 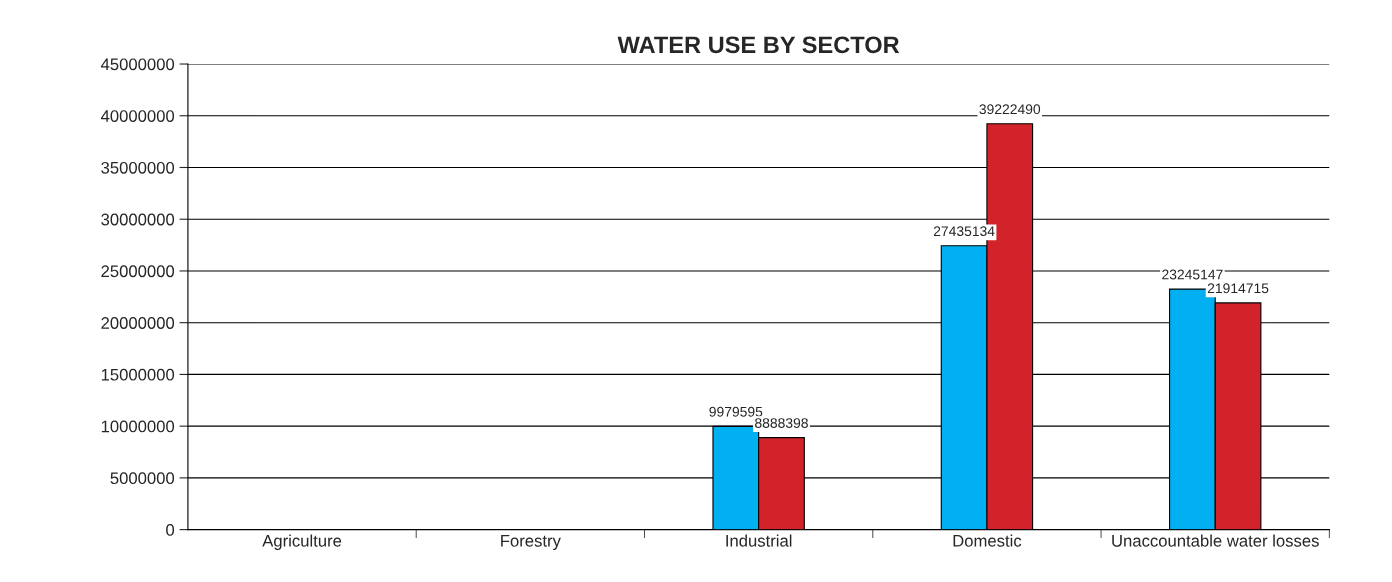 What do you see at coordinates (138, 323) in the screenshot?
I see `y-tick-label: 20000000` at bounding box center [138, 323].